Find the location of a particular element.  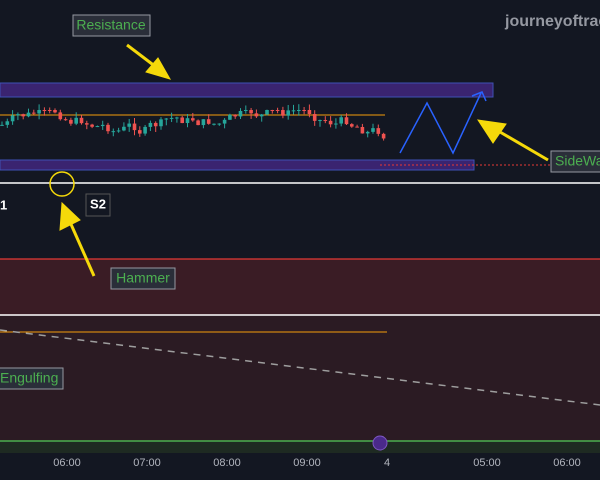

resistance-label: Resistance is located at coordinates (110, 25).